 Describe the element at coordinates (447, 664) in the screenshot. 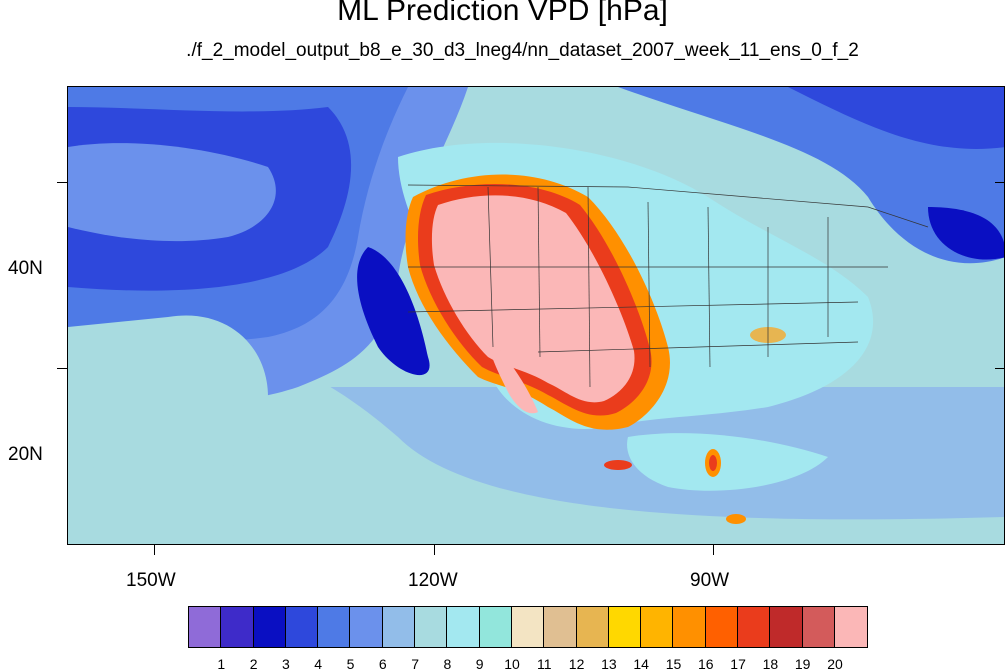

I see `colorbar-label: 8` at that location.